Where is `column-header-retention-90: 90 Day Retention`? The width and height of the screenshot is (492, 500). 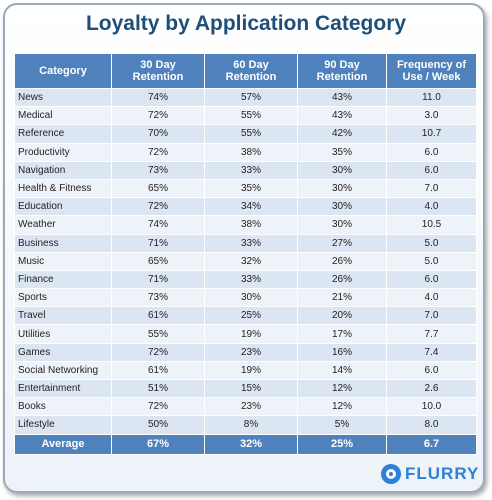 column-header-retention-90: 90 Day Retention is located at coordinates (342, 71).